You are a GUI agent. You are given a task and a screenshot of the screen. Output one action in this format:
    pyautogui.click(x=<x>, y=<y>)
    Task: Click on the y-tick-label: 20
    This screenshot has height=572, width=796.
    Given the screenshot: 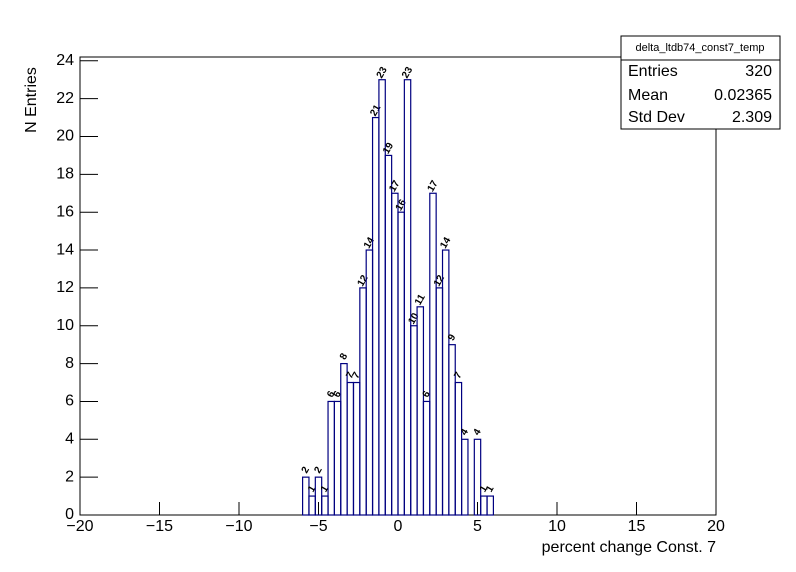 What is the action you would take?
    pyautogui.click(x=65, y=136)
    